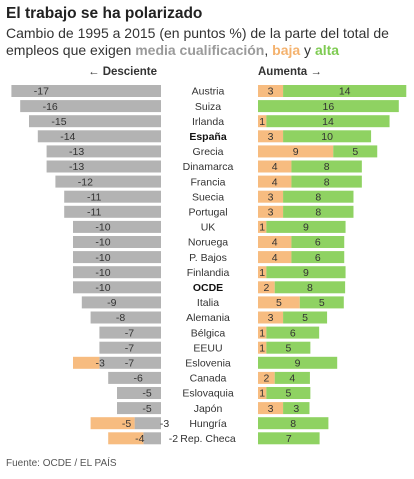  Describe the element at coordinates (173, 439) in the screenshot. I see `bar-medium-label: -2` at that location.